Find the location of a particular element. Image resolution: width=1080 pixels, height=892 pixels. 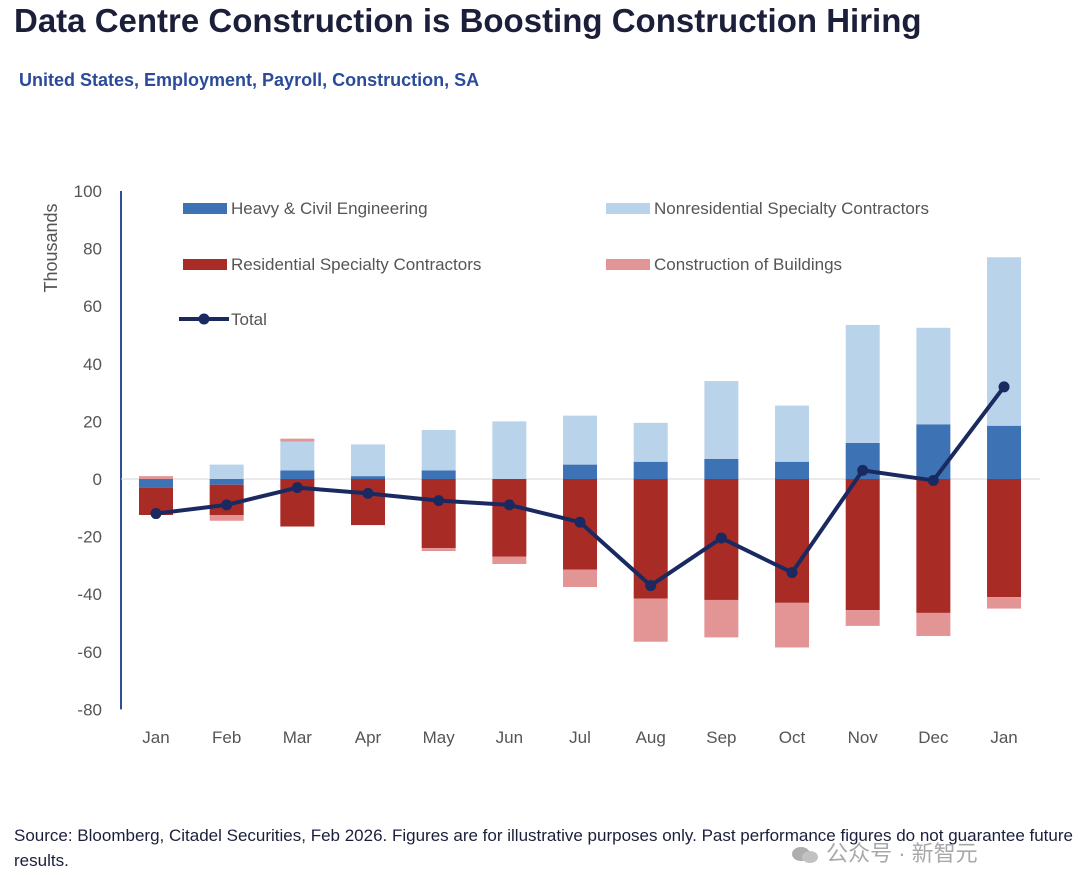

x-tick-label: May is located at coordinates (439, 737).